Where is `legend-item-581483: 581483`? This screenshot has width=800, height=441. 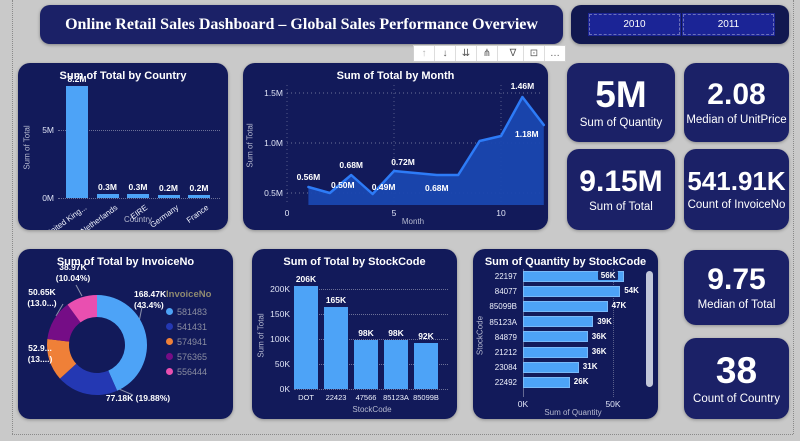 legend-item-581483: 581483 is located at coordinates (188, 311).